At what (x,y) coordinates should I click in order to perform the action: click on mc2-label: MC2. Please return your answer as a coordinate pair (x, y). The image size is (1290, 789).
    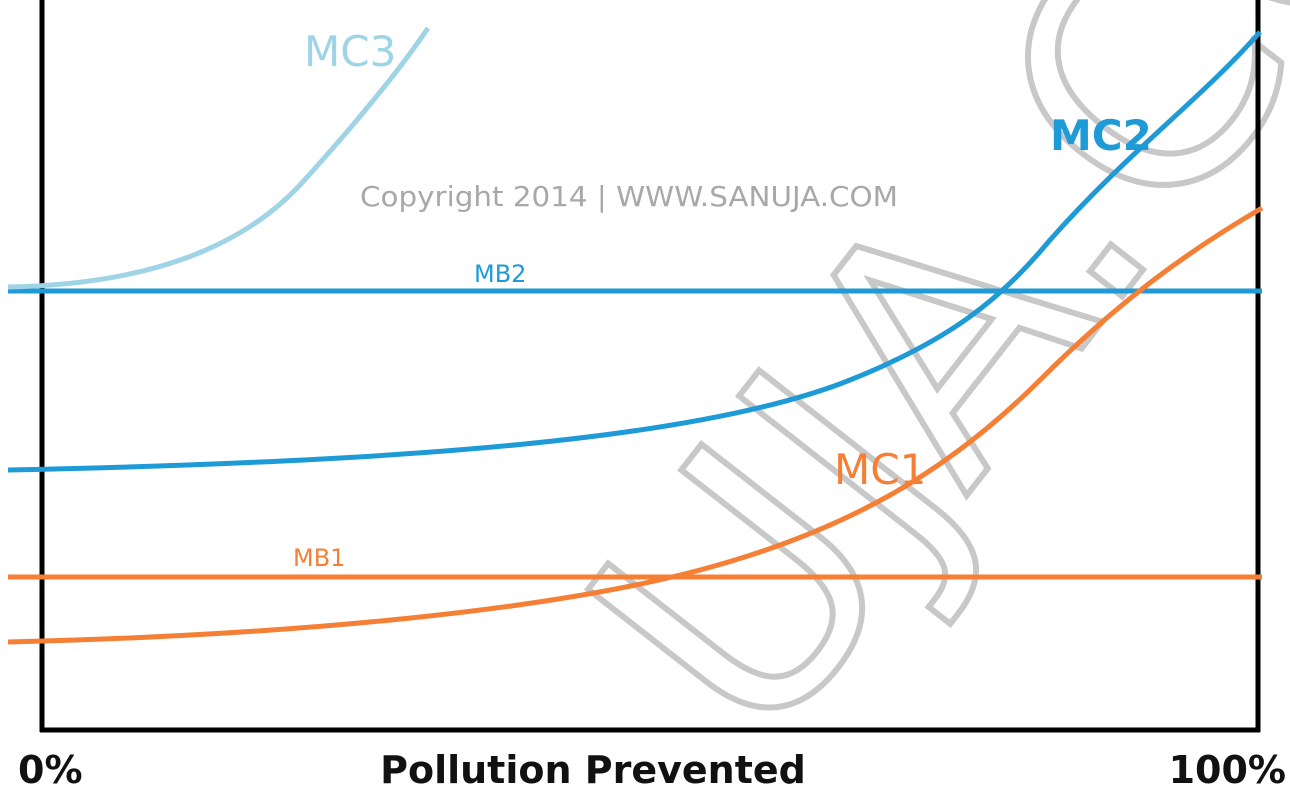
    Looking at the image, I should click on (1101, 135).